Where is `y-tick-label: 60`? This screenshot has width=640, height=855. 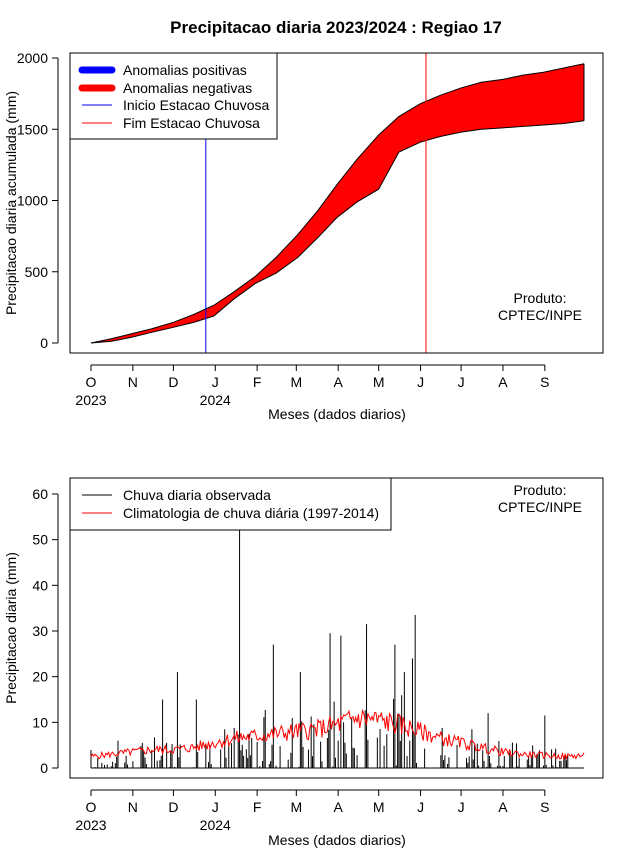
y-tick-label: 60 is located at coordinates (40, 494).